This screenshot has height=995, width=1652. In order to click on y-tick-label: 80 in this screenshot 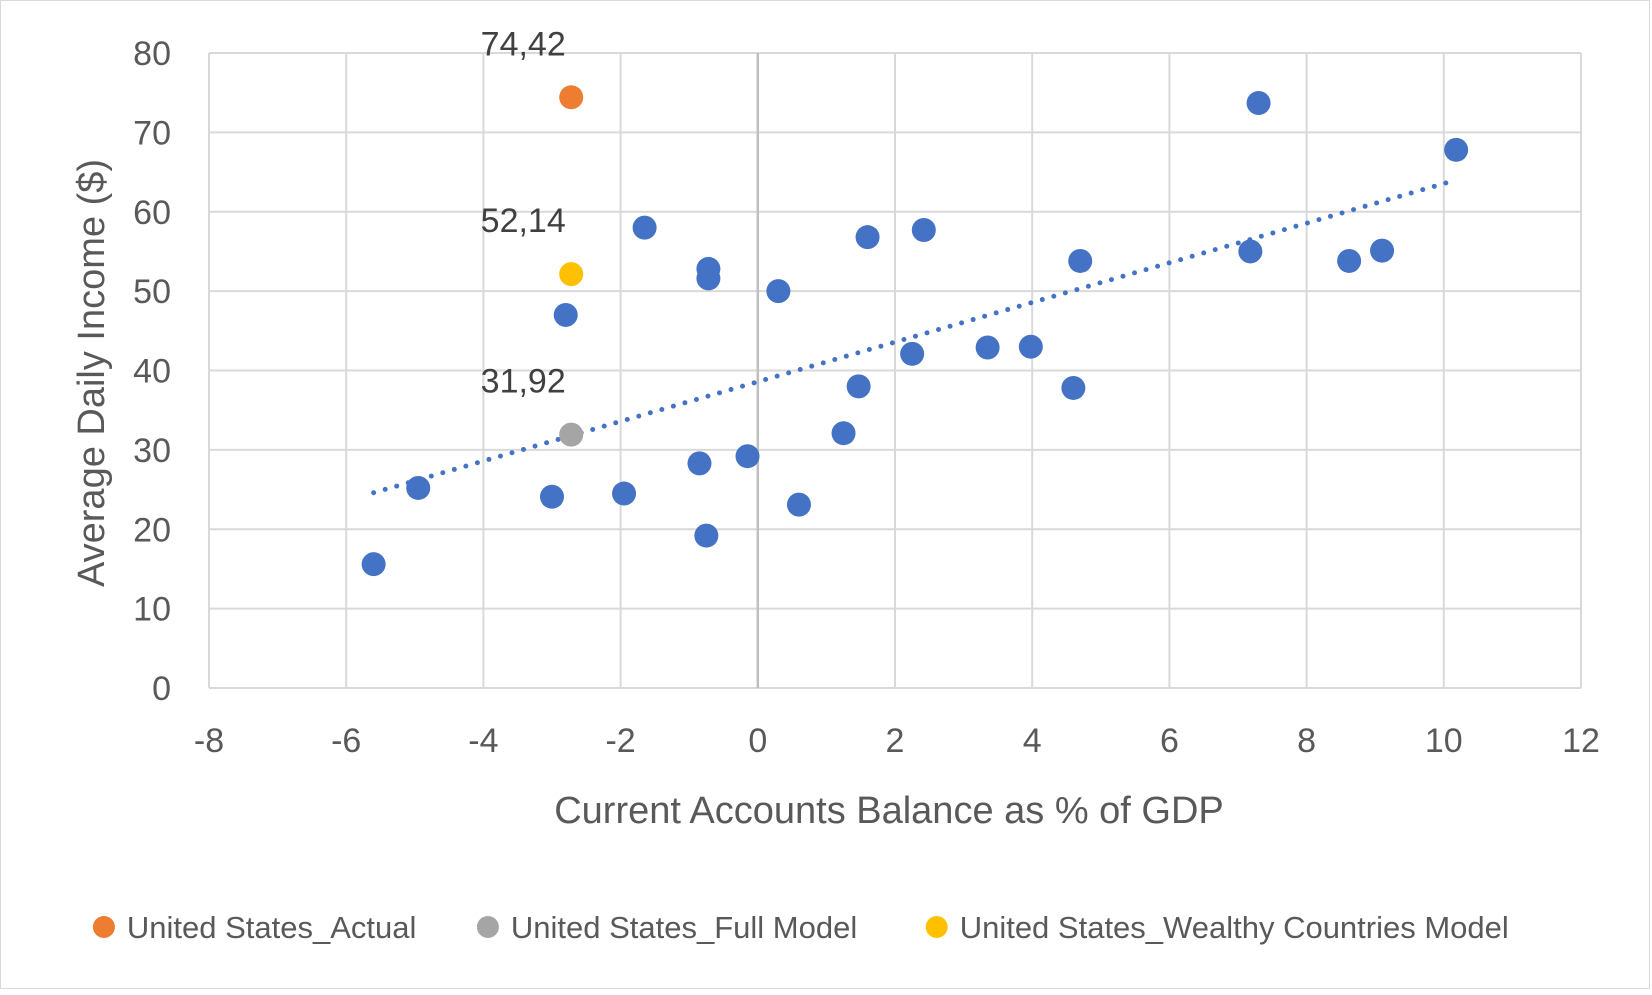, I will do `click(152, 54)`.